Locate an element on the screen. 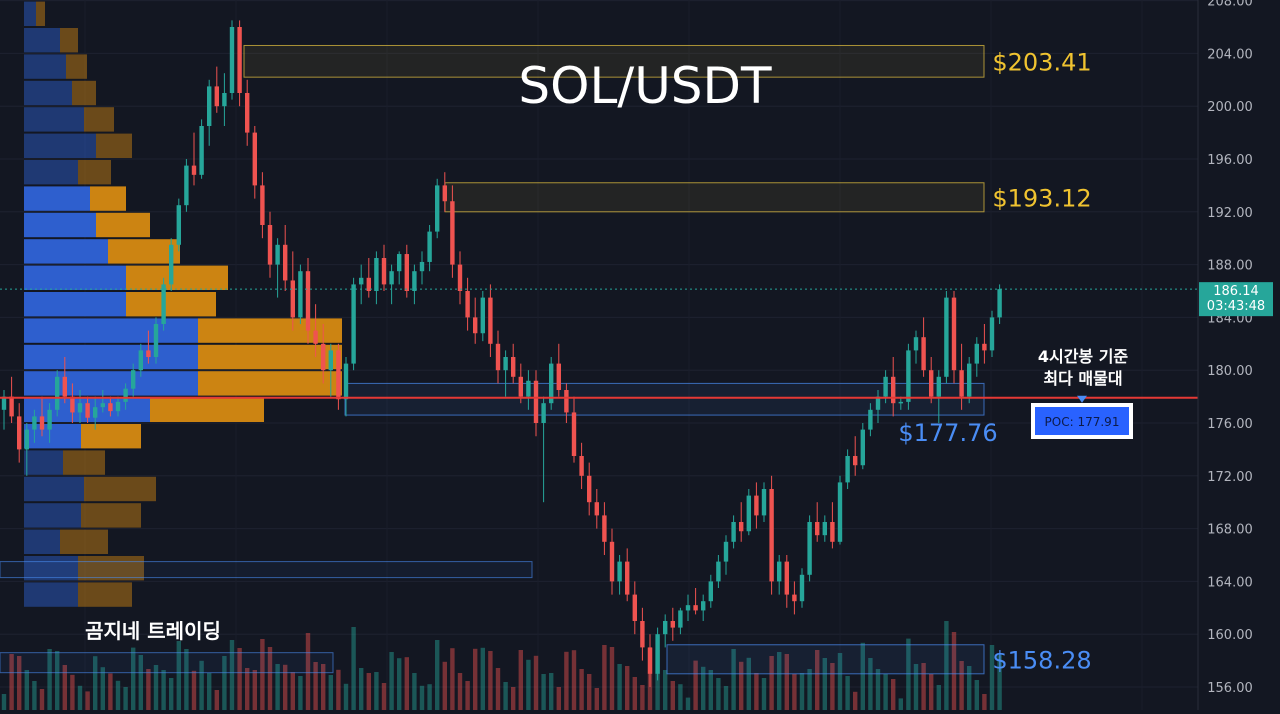 This screenshot has width=1280, height=714. y-tick-label: 196.00 is located at coordinates (1230, 160).